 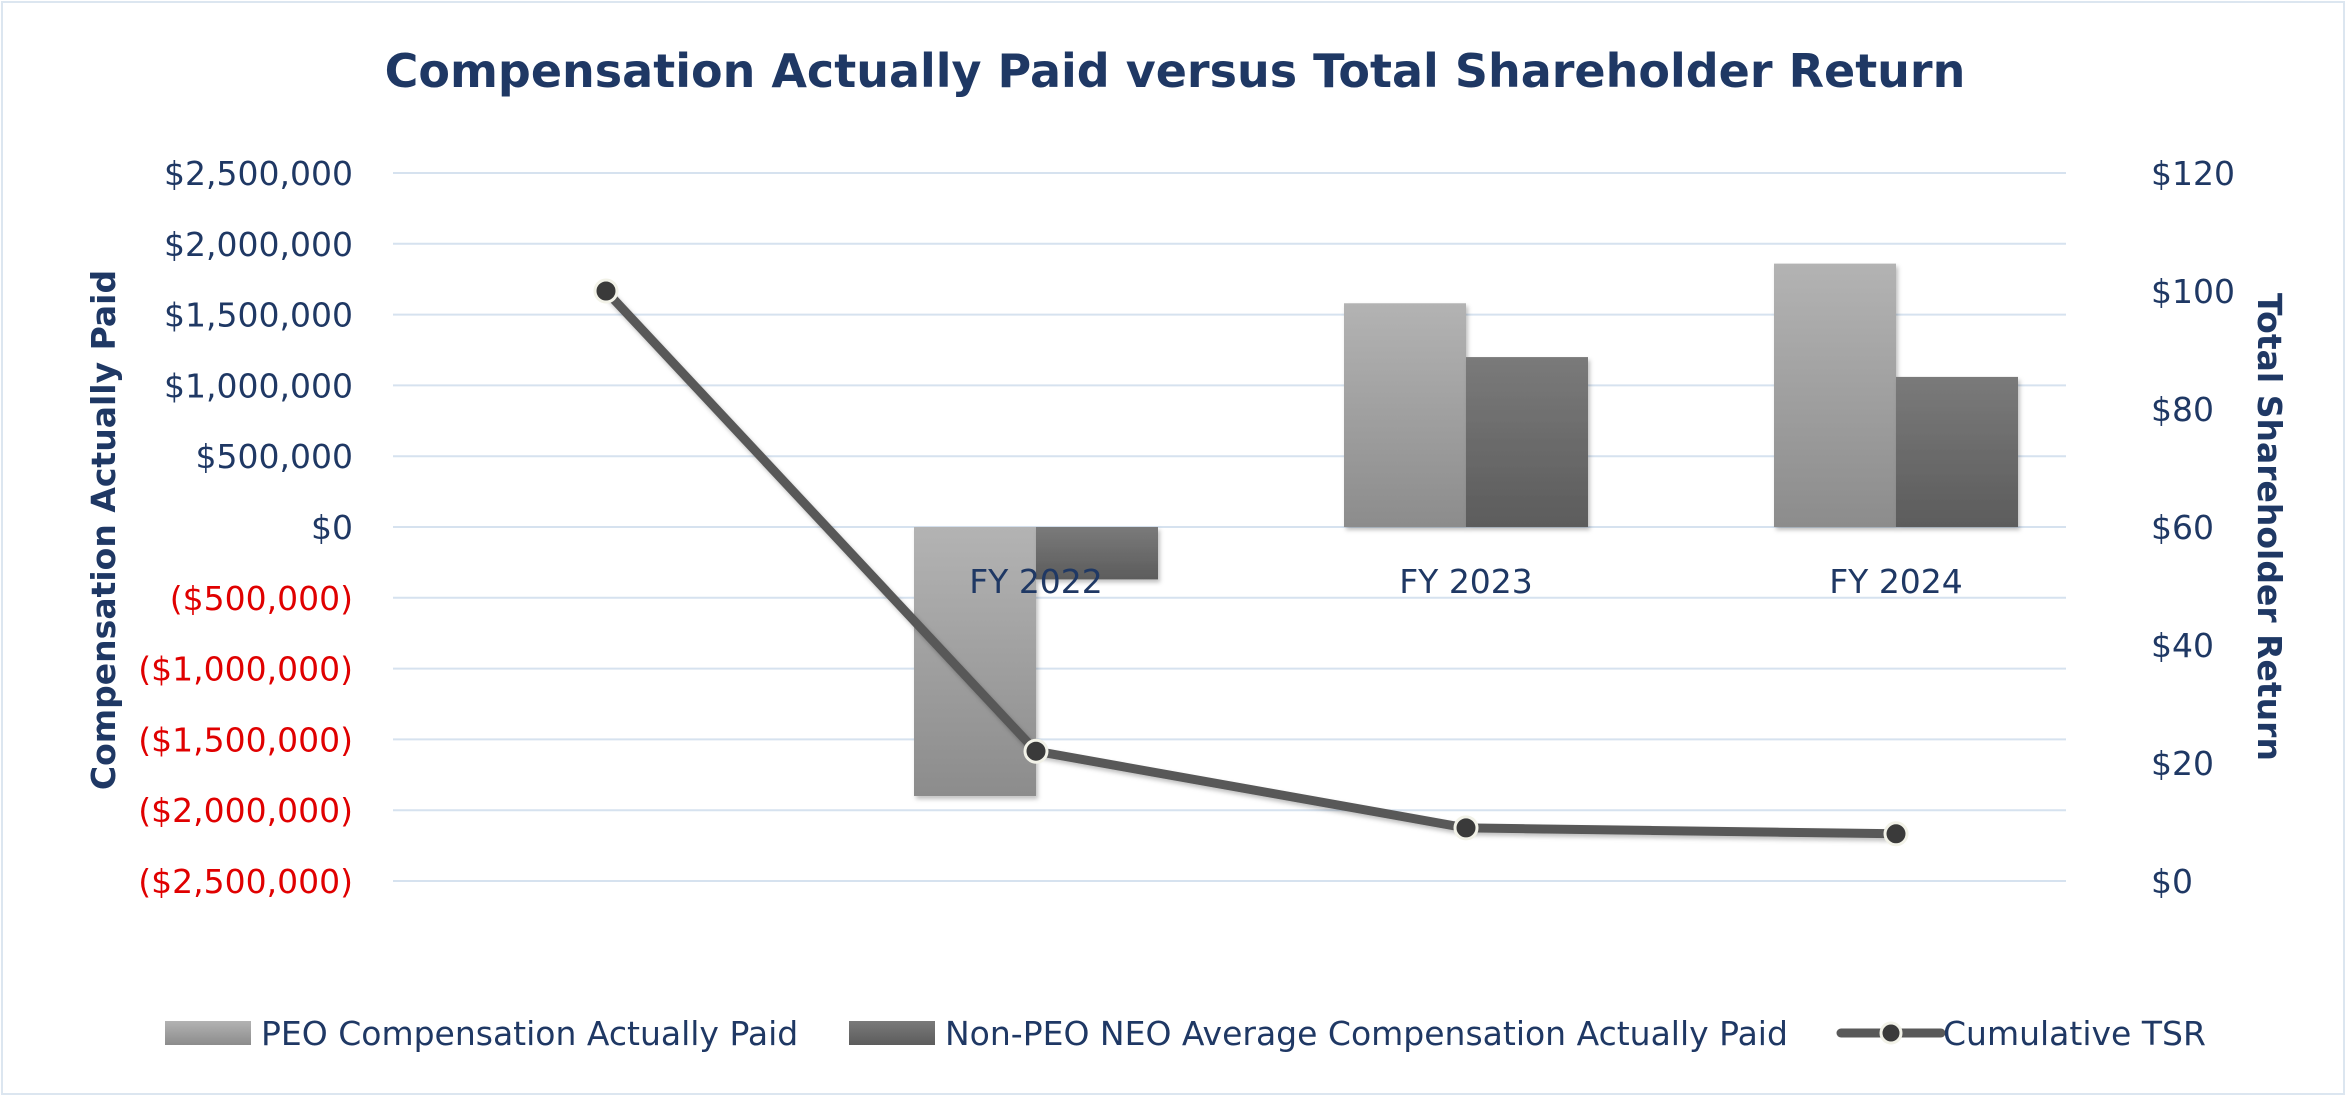 What do you see at coordinates (2182, 645) in the screenshot?
I see `y2-tick-label: $40` at bounding box center [2182, 645].